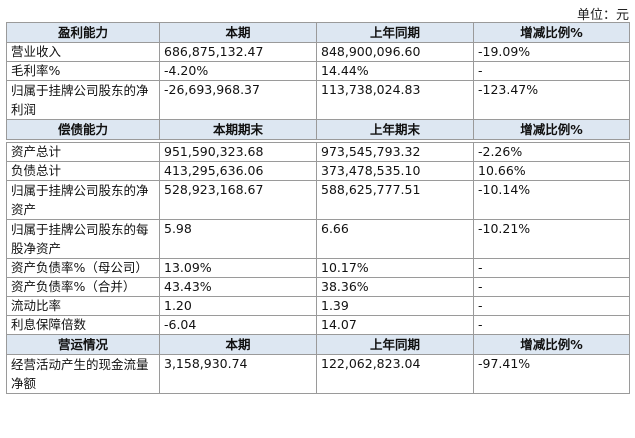 Image resolution: width=635 pixels, height=438 pixels. Describe the element at coordinates (83, 287) in the screenshot. I see `row-label: 资产负债率%（合并）` at that location.